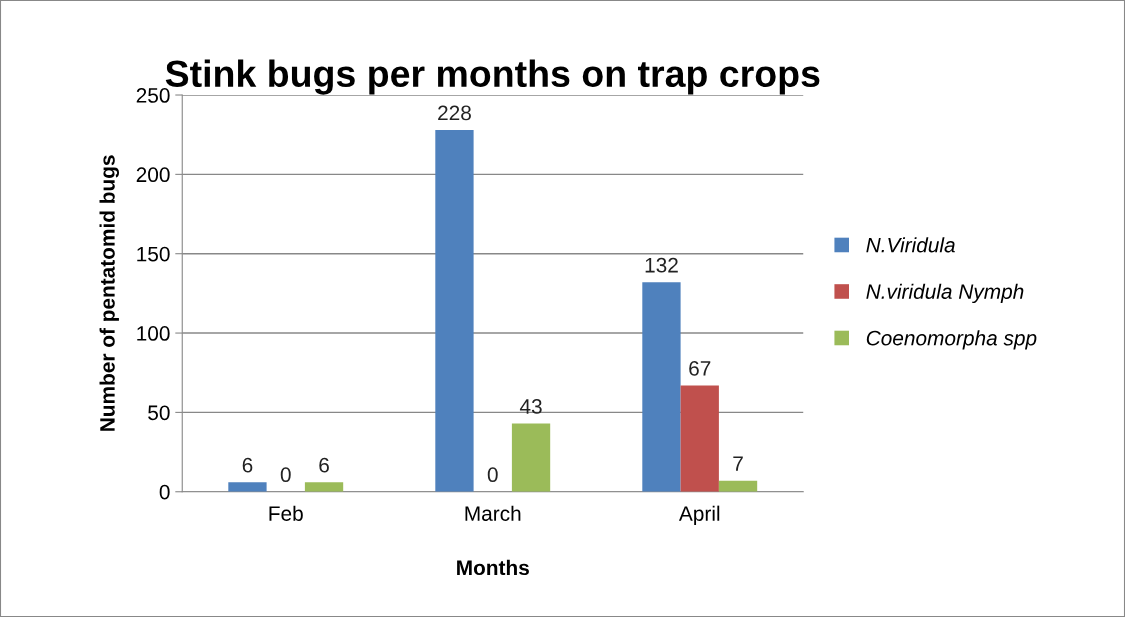  What do you see at coordinates (699, 515) in the screenshot?
I see `x-tick-label: April` at bounding box center [699, 515].